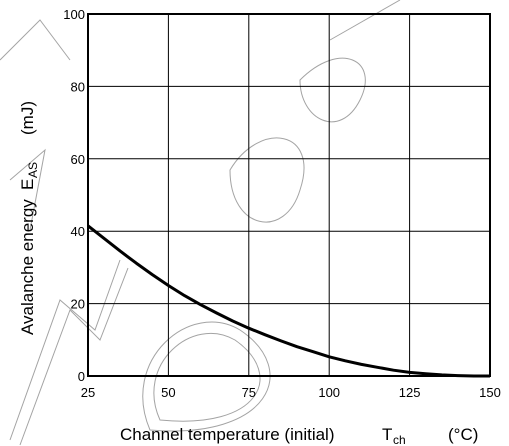  I want to click on x-tick-label-25: 25, so click(88, 392).